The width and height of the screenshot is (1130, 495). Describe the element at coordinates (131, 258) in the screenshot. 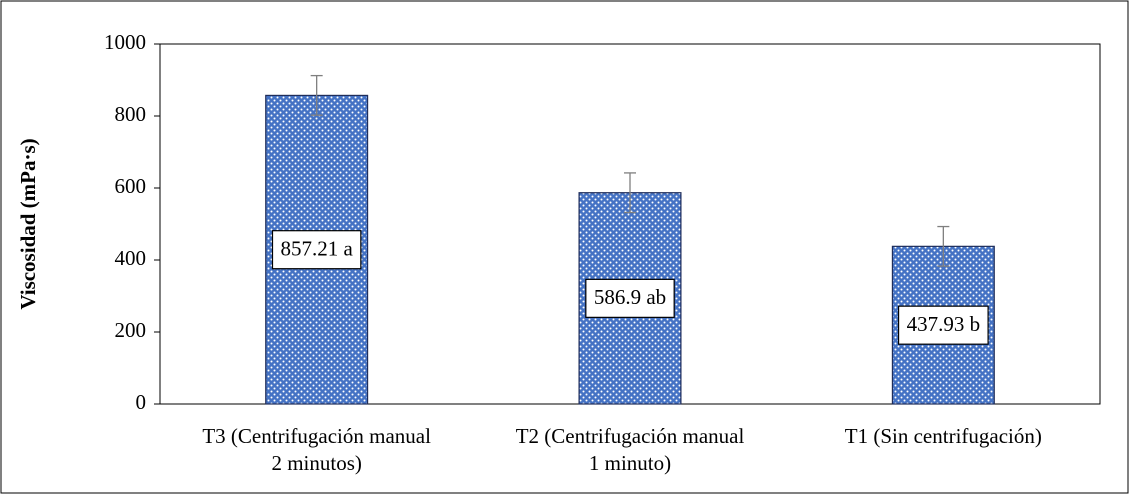

I see `y-tick-label: 400` at that location.